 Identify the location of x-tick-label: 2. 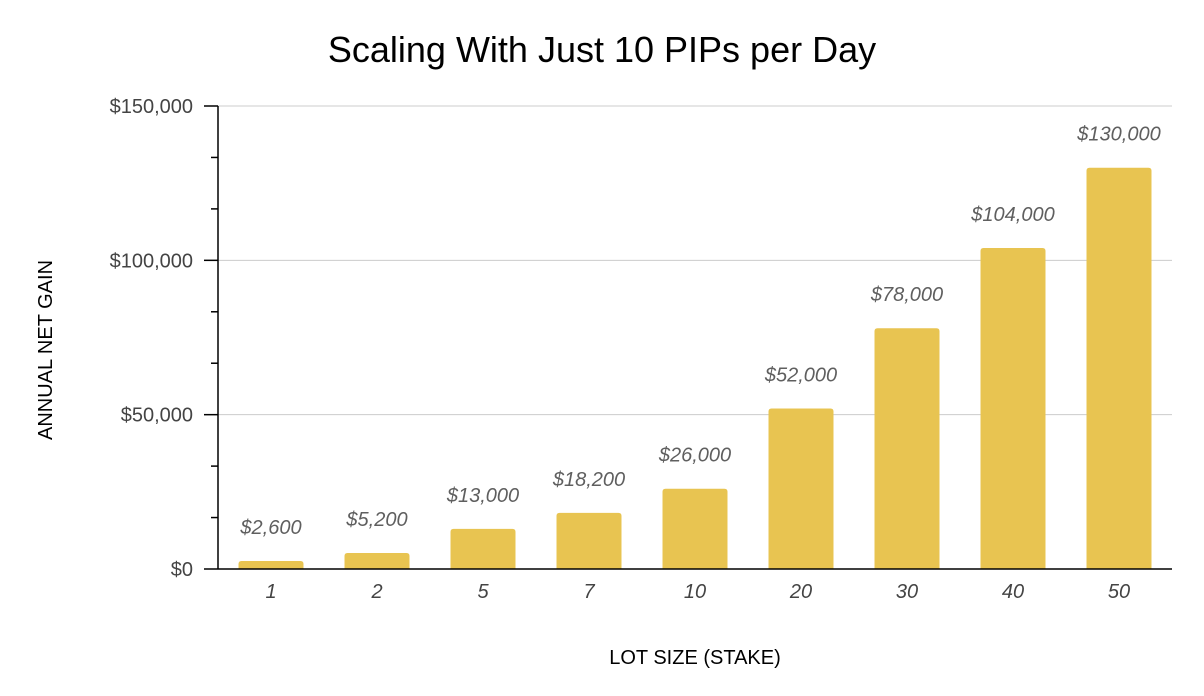
(376, 592).